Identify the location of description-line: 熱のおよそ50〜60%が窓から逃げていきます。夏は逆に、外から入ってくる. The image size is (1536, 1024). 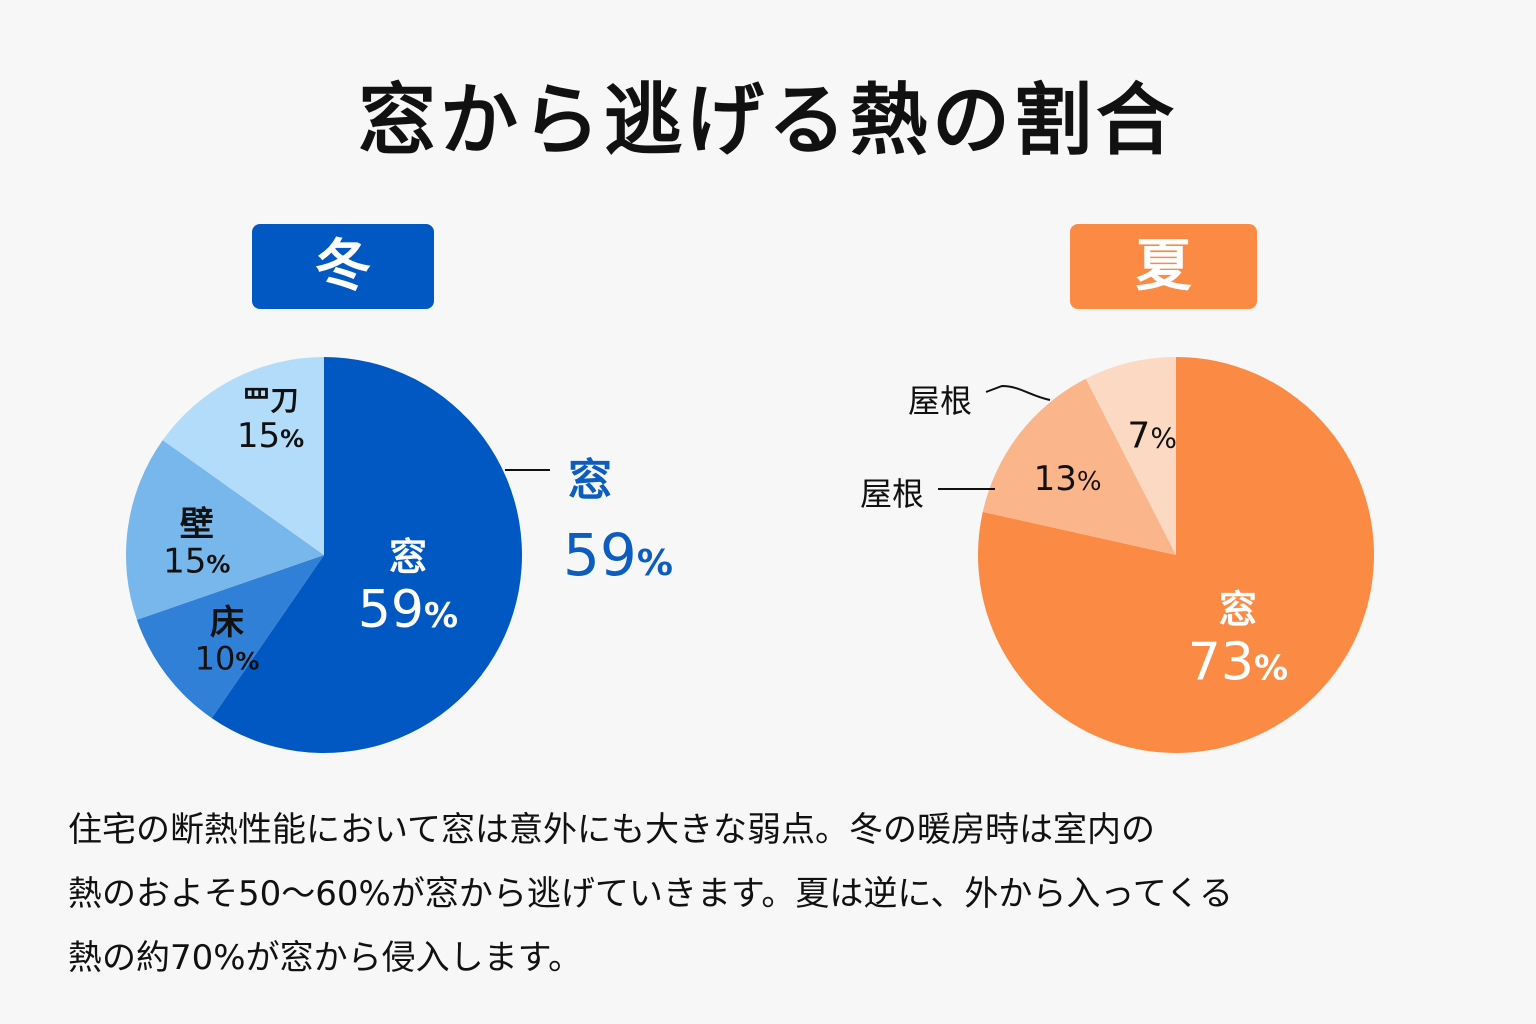
(651, 894).